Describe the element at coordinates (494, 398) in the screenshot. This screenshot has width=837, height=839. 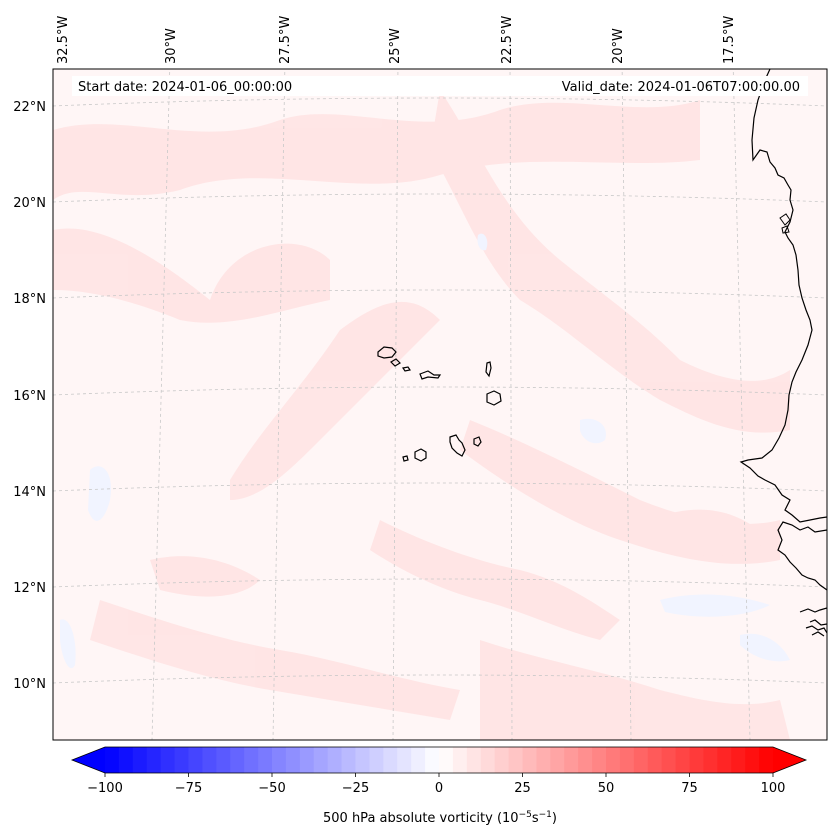
I see `island-boa-vista` at that location.